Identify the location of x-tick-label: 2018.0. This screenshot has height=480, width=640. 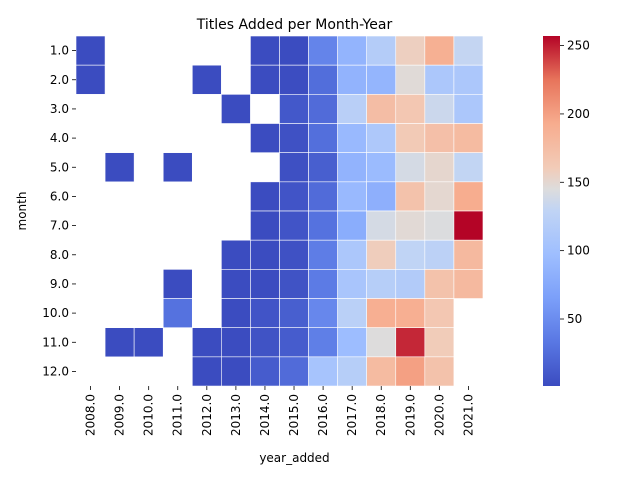
(381, 415).